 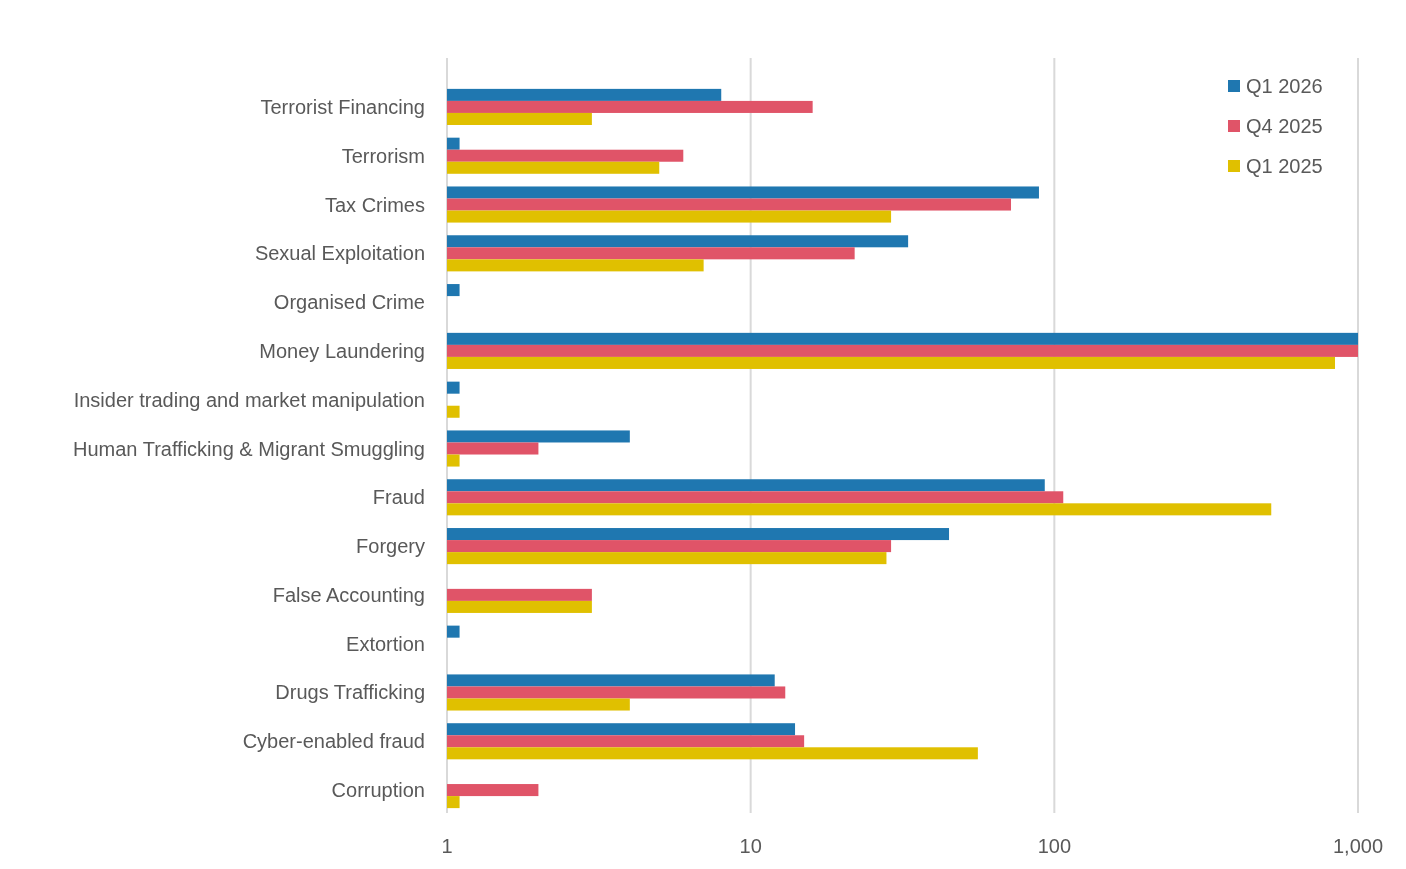 What do you see at coordinates (350, 692) in the screenshot?
I see `y-tick-label: Drugs Trafficking` at bounding box center [350, 692].